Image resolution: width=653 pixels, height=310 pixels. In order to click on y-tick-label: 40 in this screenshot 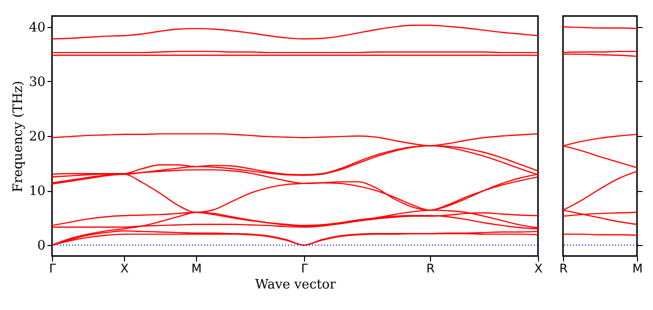, I will do `click(37, 28)`.